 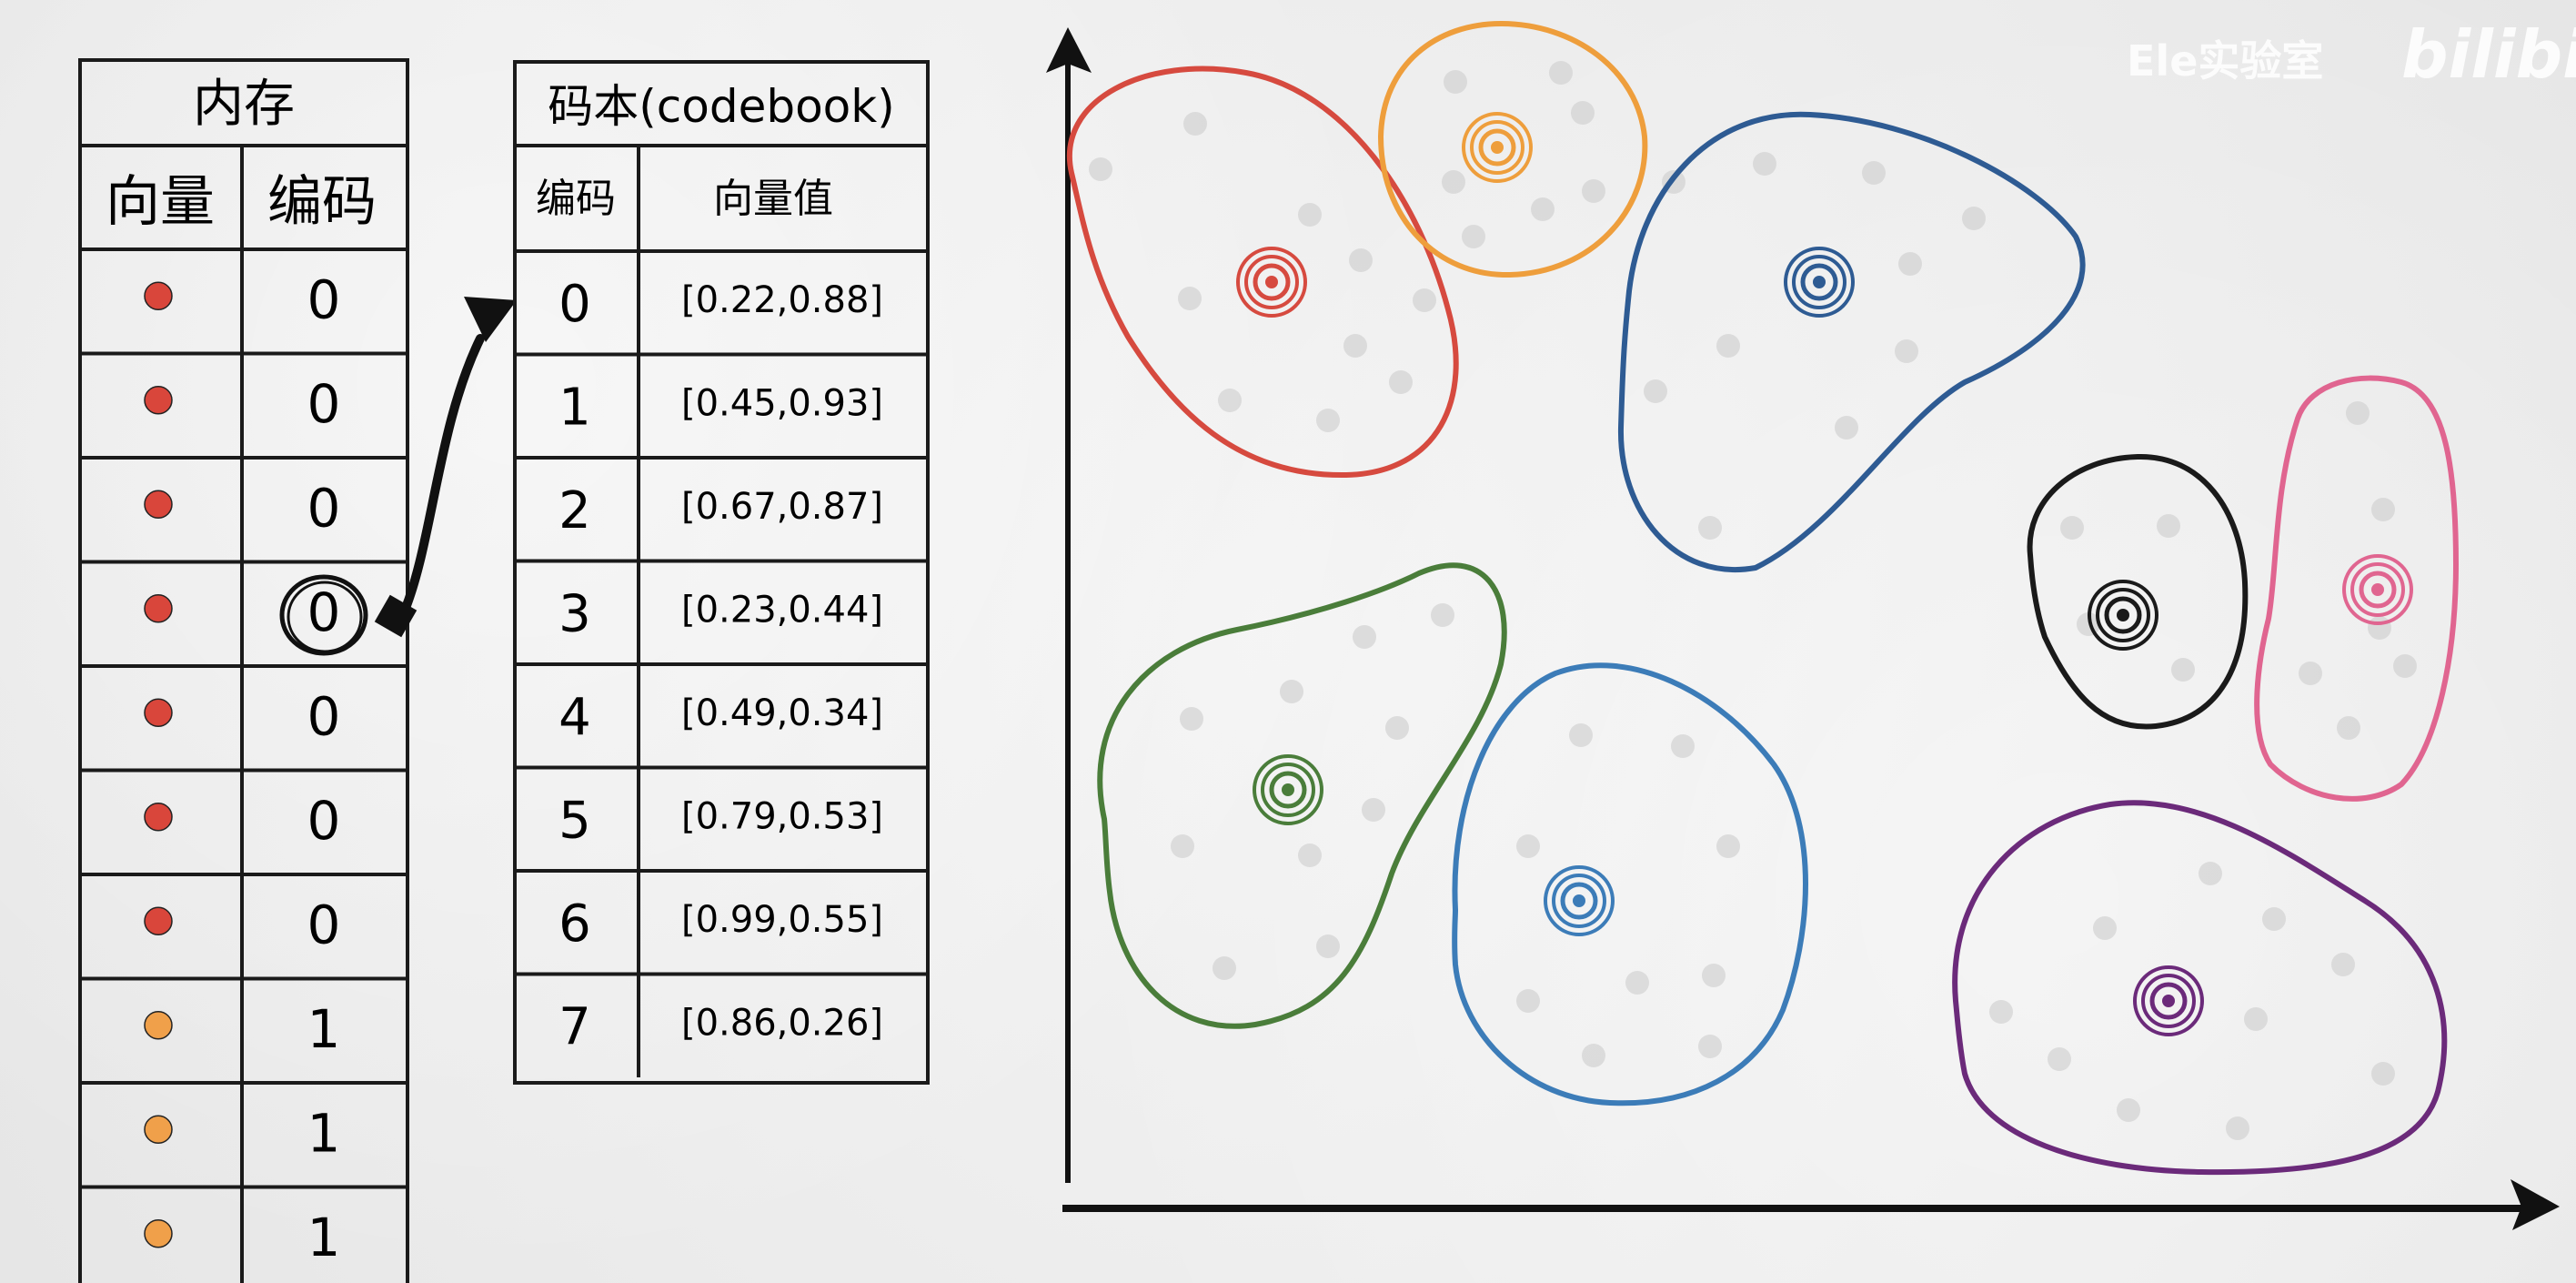 I want to click on cluster-red-outline, so click(x=1263, y=273).